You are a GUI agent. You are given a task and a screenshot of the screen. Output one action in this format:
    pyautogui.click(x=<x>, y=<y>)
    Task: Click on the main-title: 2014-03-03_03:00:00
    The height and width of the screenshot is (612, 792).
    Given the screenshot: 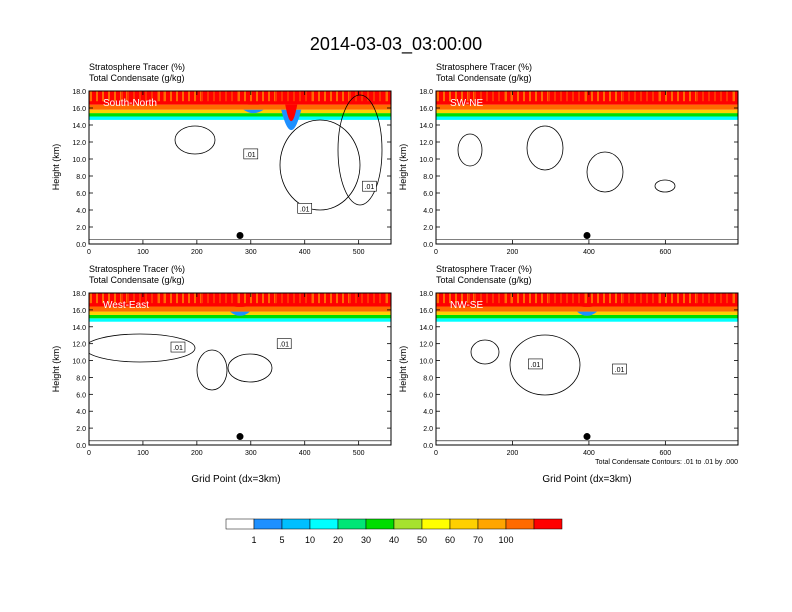 What is the action you would take?
    pyautogui.click(x=396, y=44)
    